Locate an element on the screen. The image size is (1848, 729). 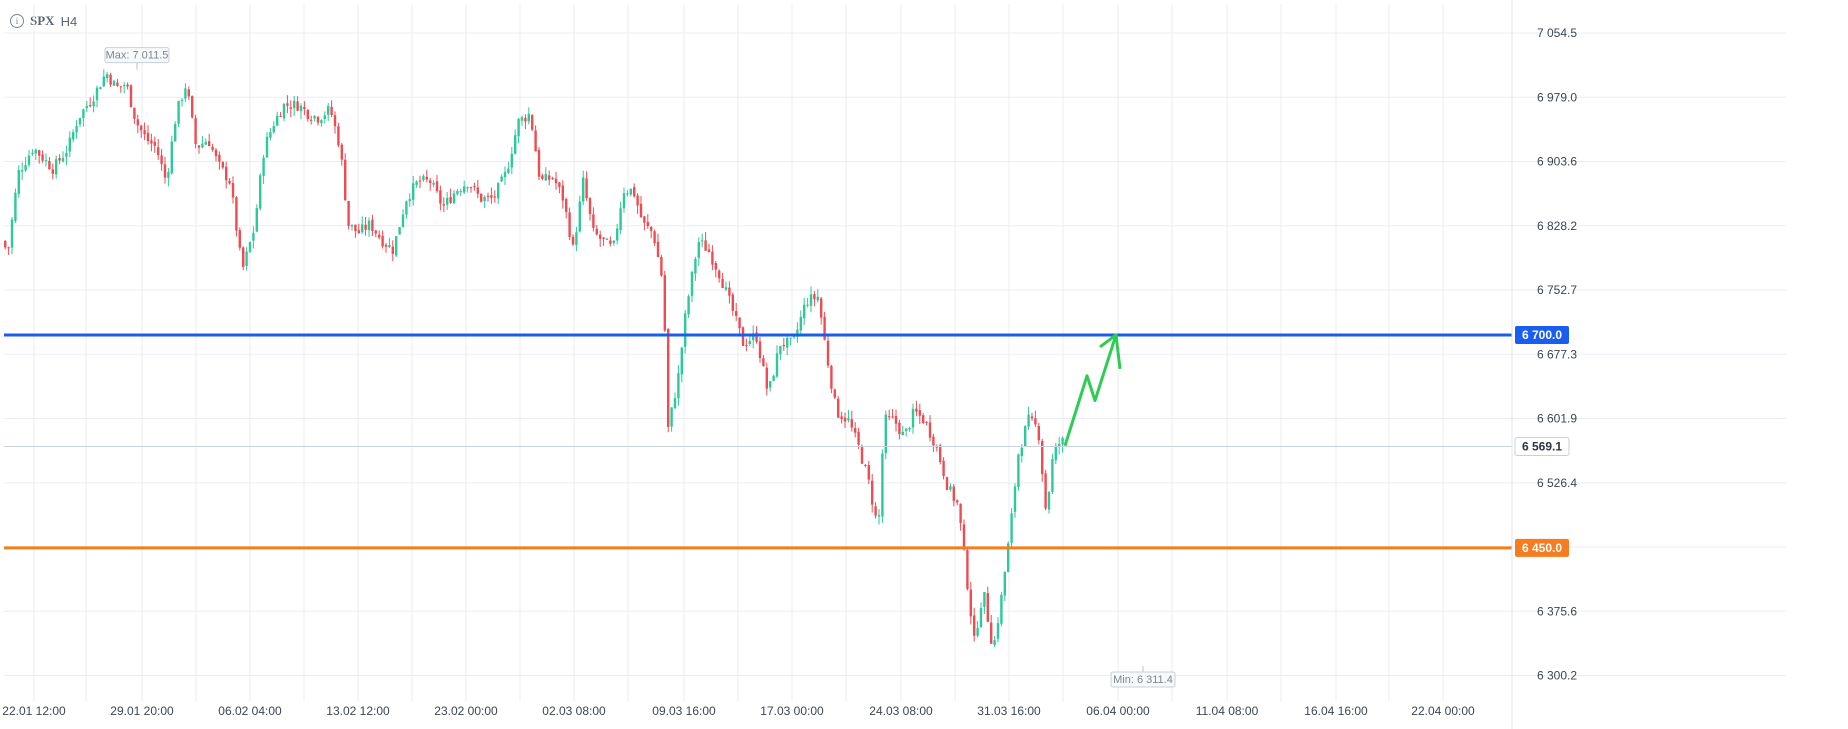
level-tag is located at coordinates (1542, 547).